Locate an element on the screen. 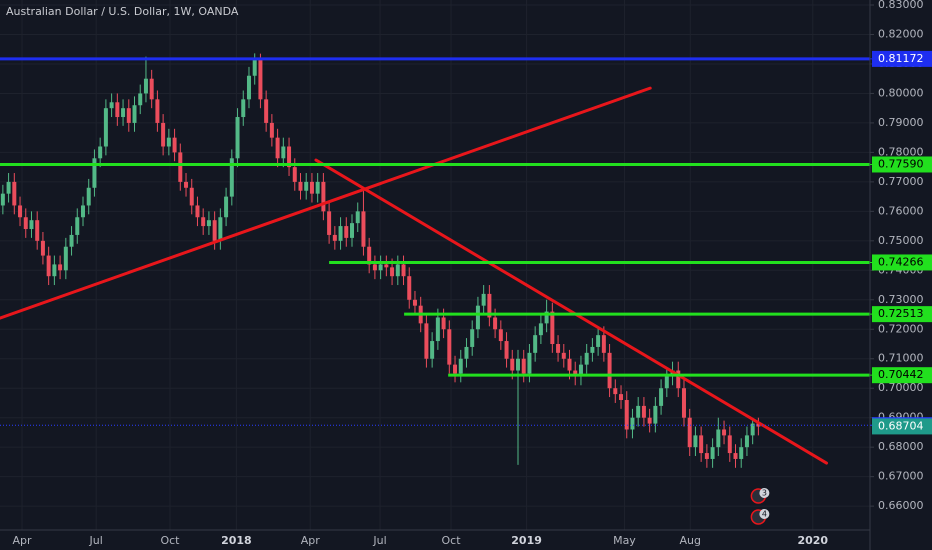  price-label: 0.81172 is located at coordinates (901, 58).